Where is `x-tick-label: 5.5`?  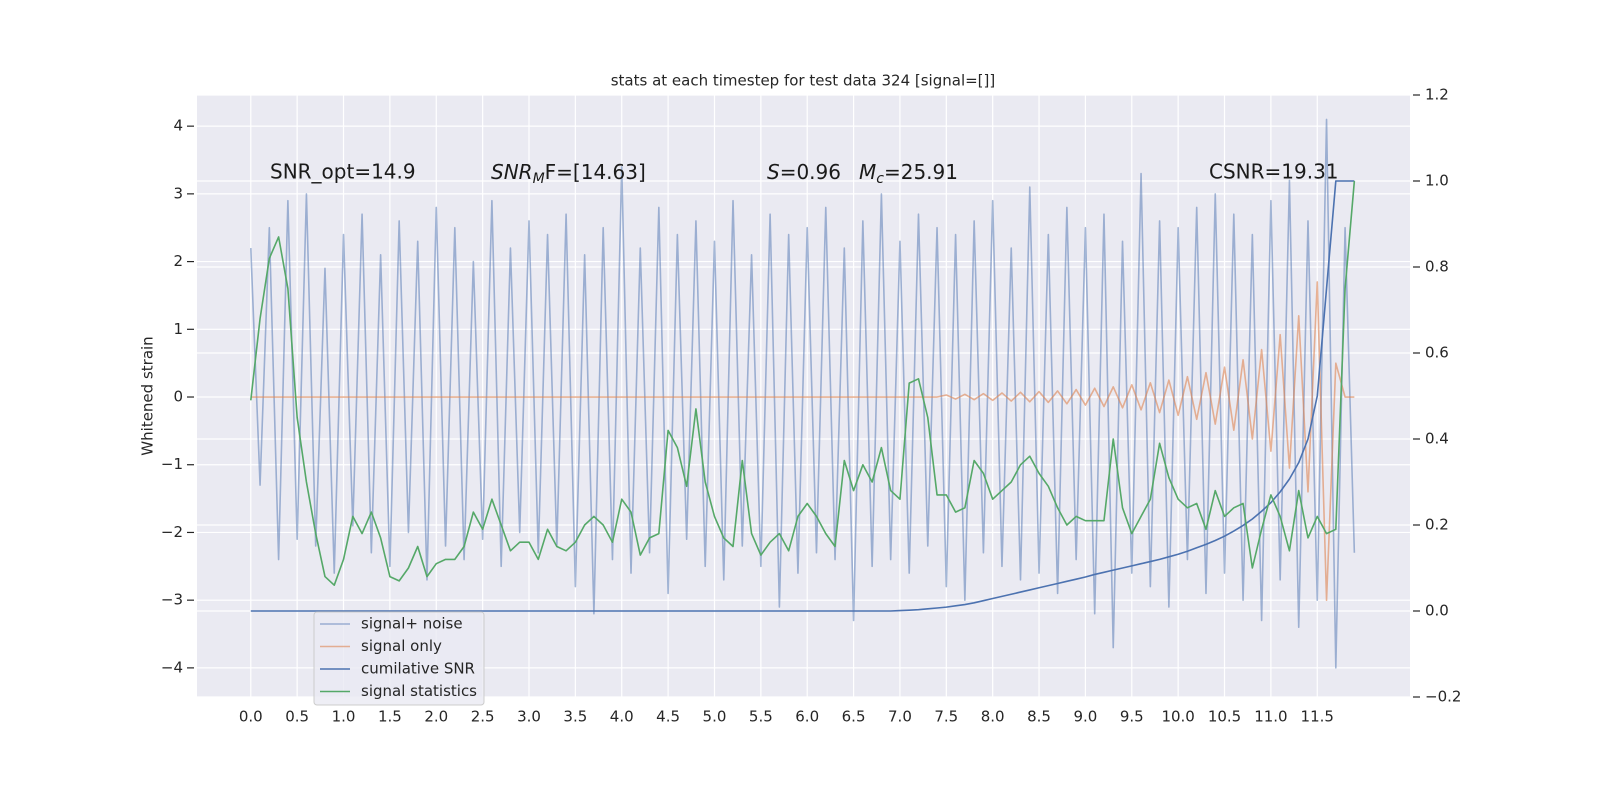
x-tick-label: 5.5 is located at coordinates (761, 717).